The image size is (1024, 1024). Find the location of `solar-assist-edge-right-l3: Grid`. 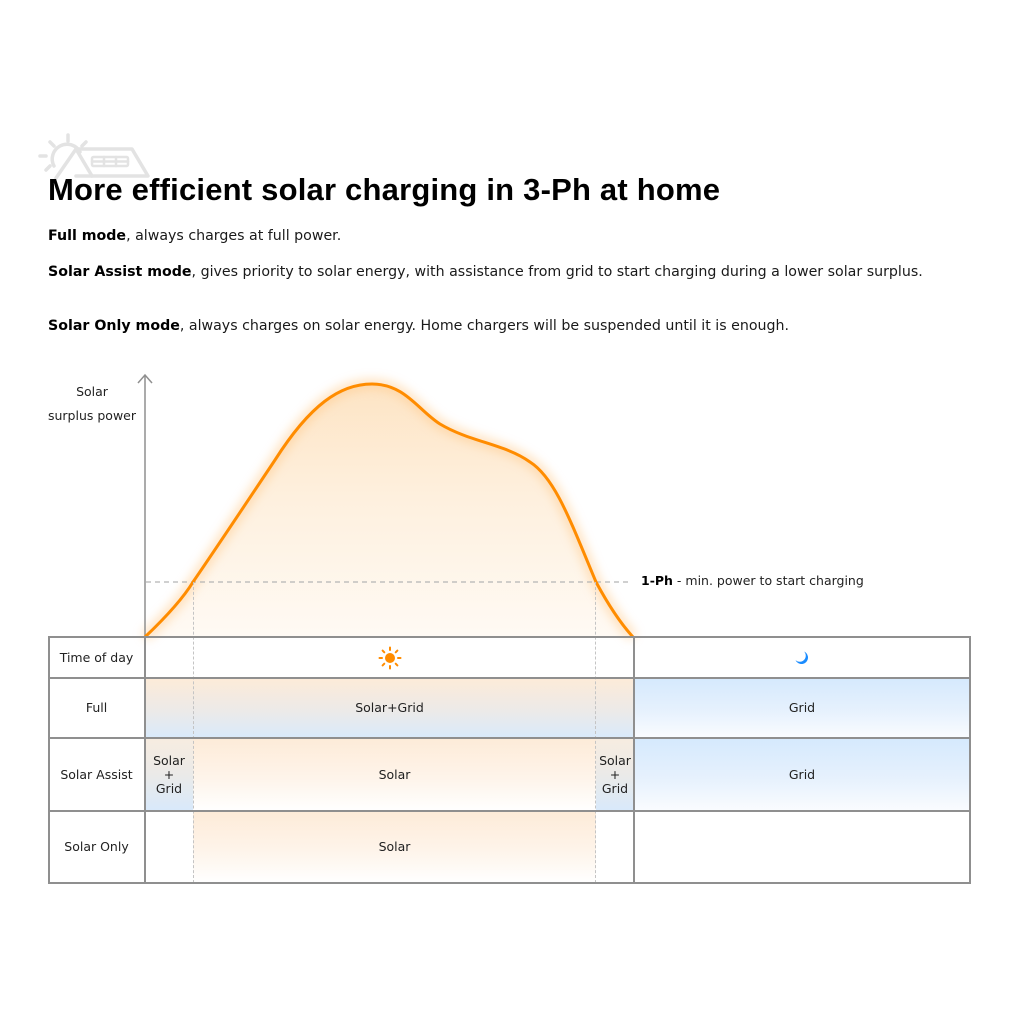

solar-assist-edge-right-l3: Grid is located at coordinates (615, 788).